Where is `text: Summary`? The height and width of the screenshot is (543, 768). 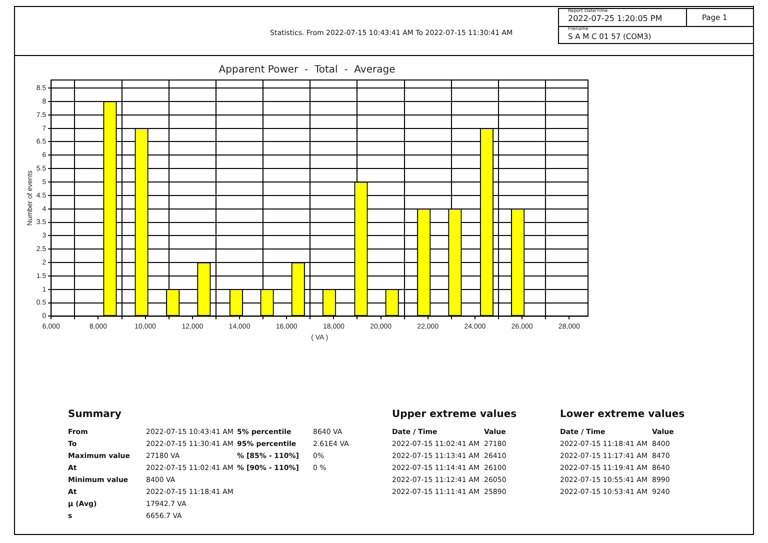 text: Summary is located at coordinates (95, 414).